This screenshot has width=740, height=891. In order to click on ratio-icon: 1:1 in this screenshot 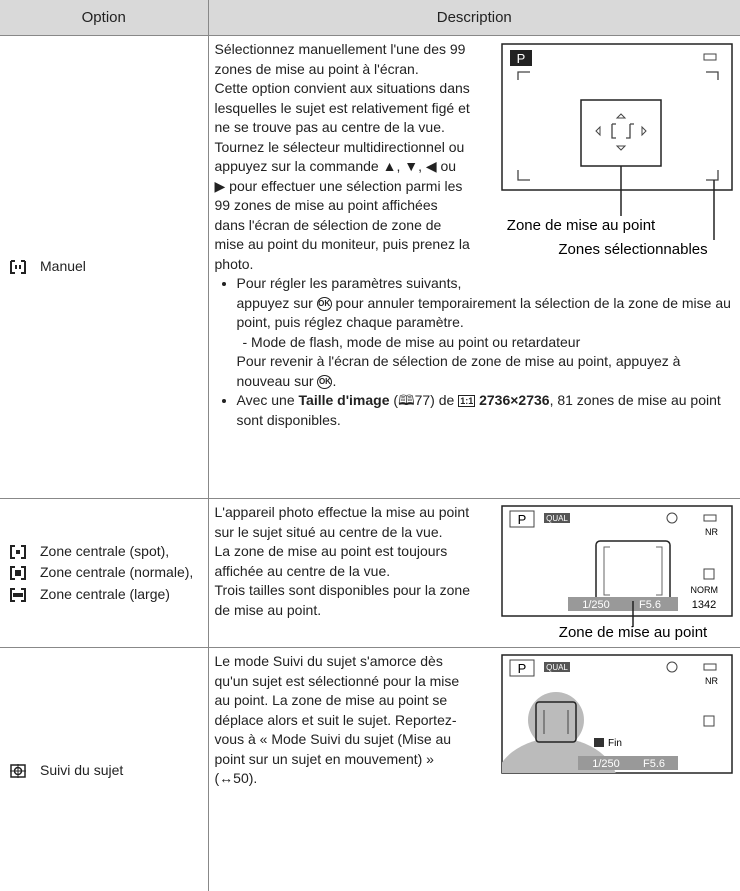, I will do `click(467, 400)`.